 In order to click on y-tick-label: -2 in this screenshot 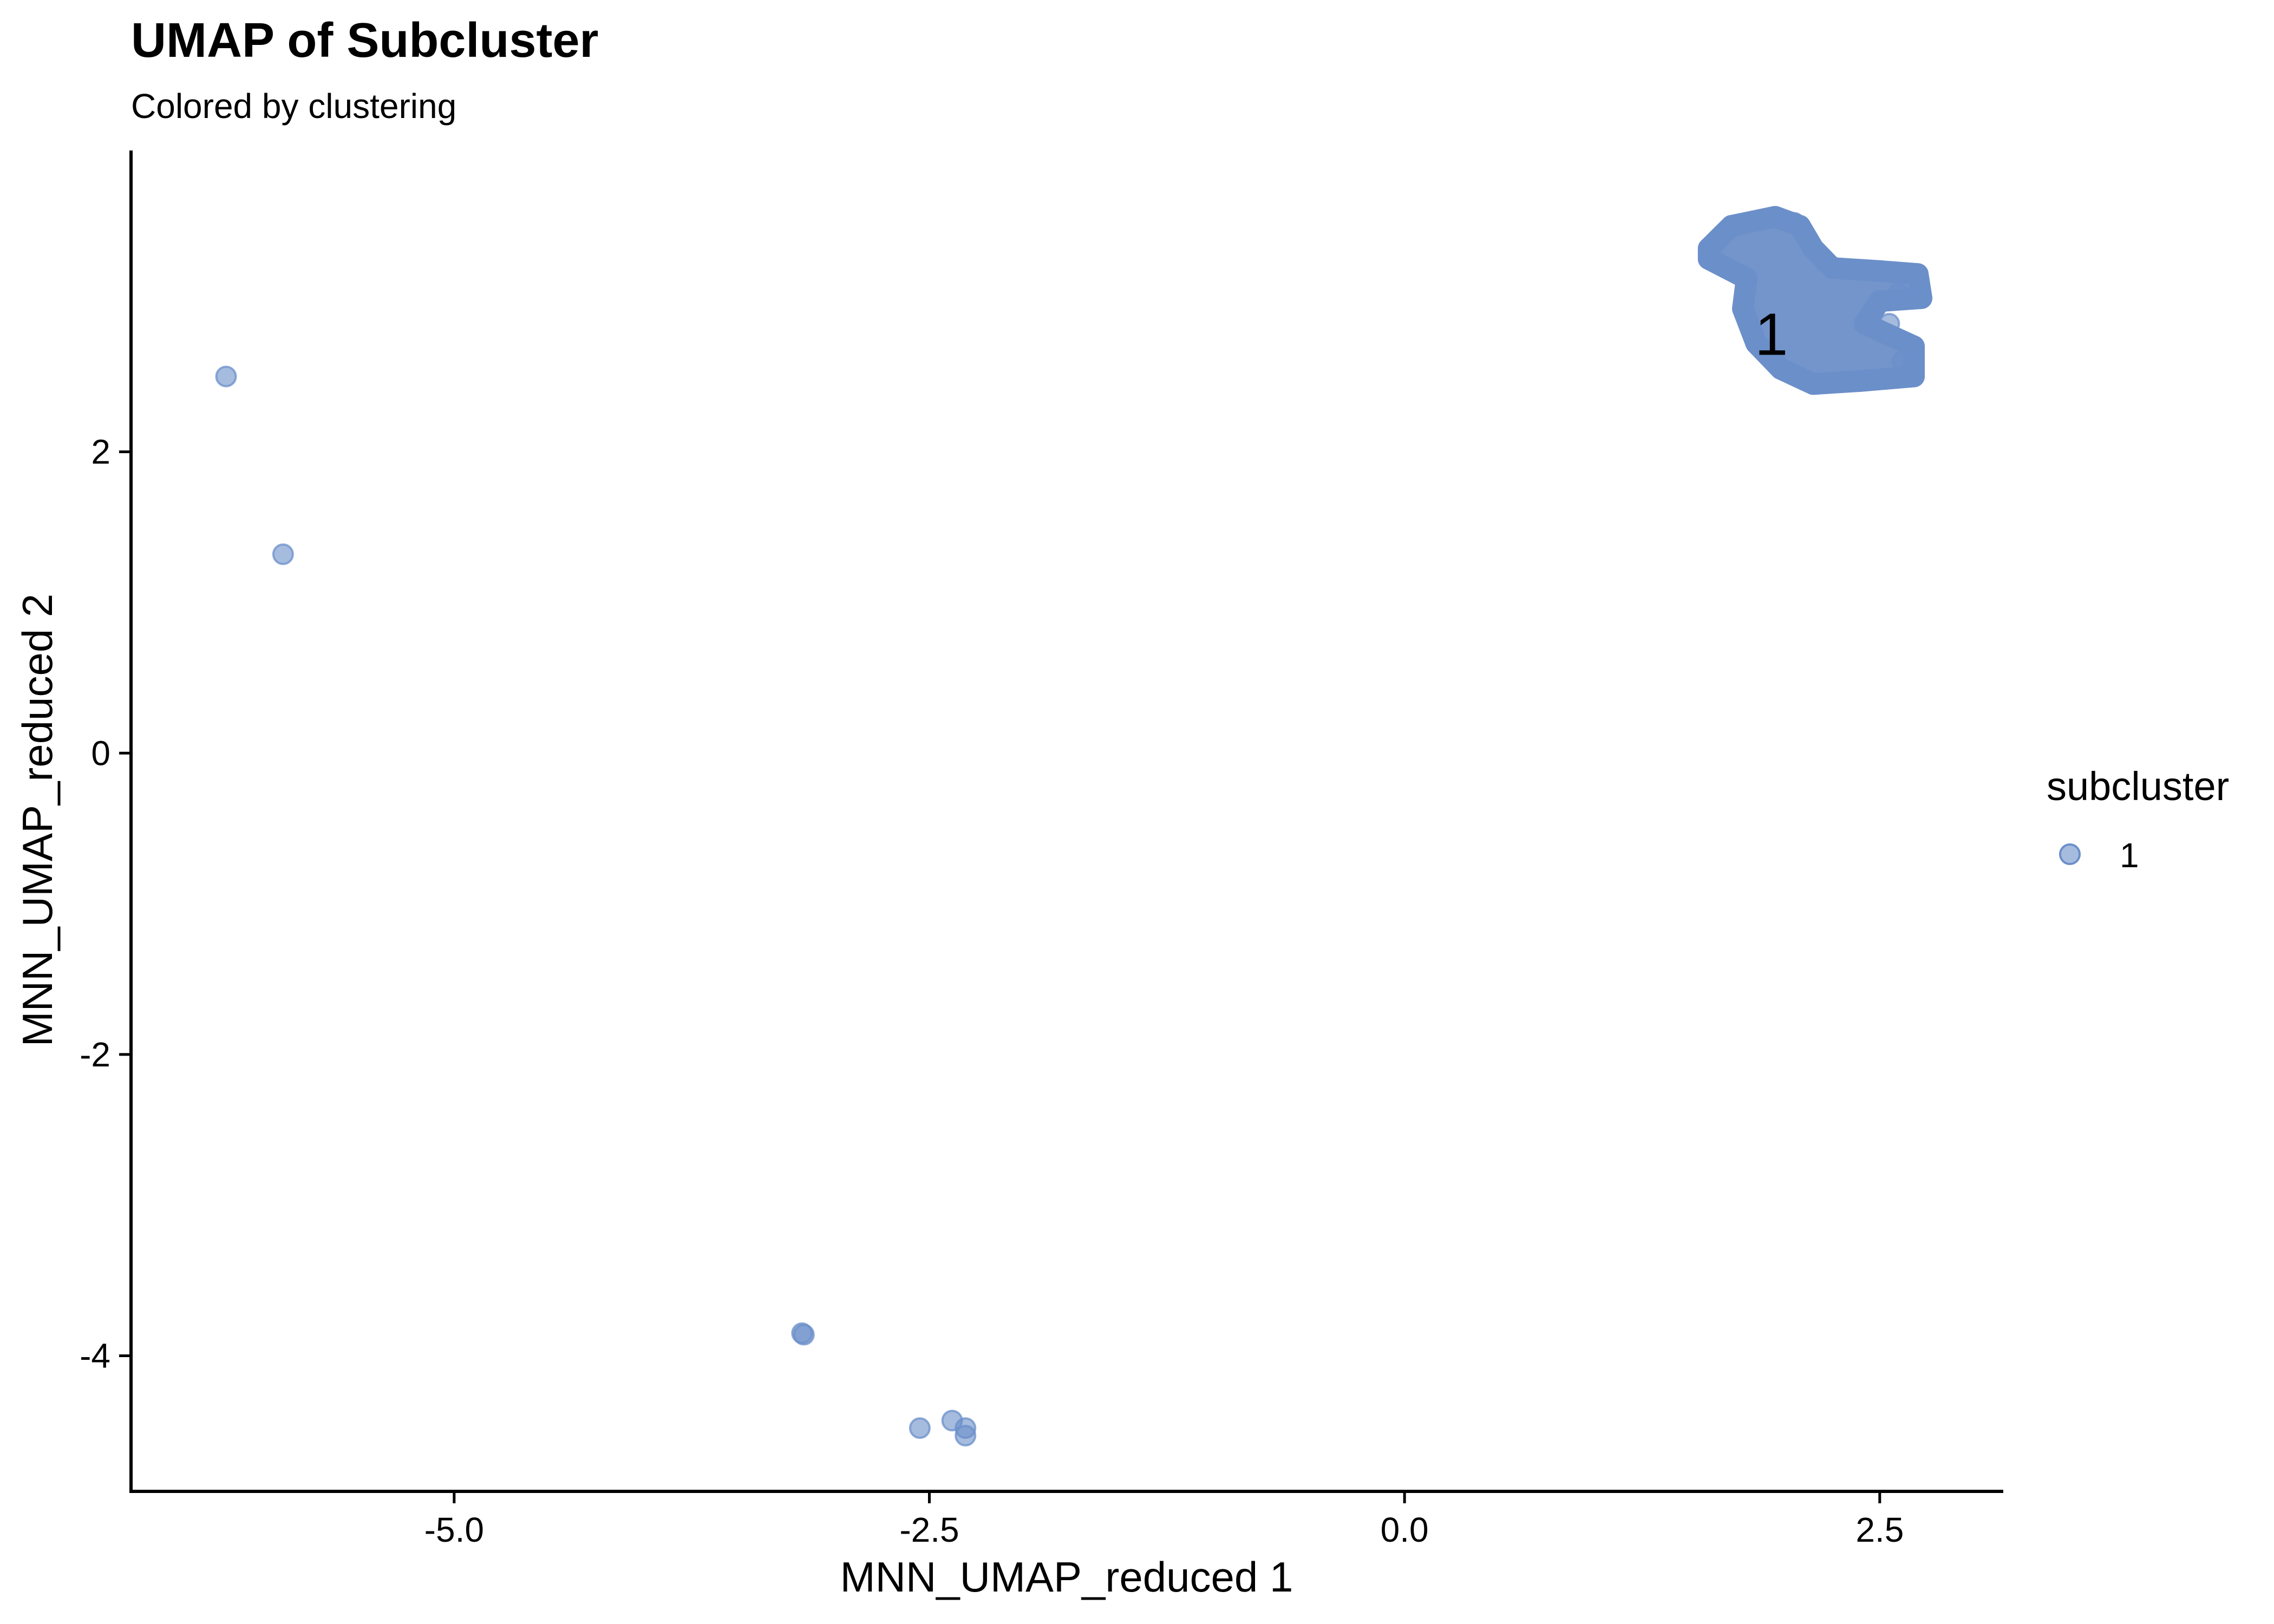, I will do `click(95, 1054)`.